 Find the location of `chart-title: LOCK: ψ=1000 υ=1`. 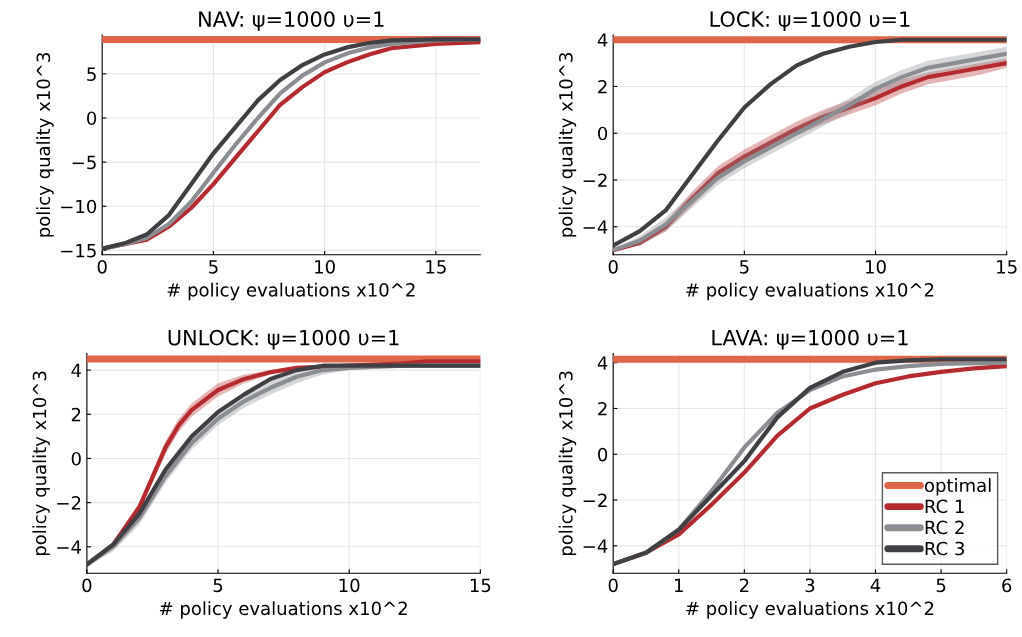

chart-title: LOCK: ψ=1000 υ=1 is located at coordinates (810, 21).